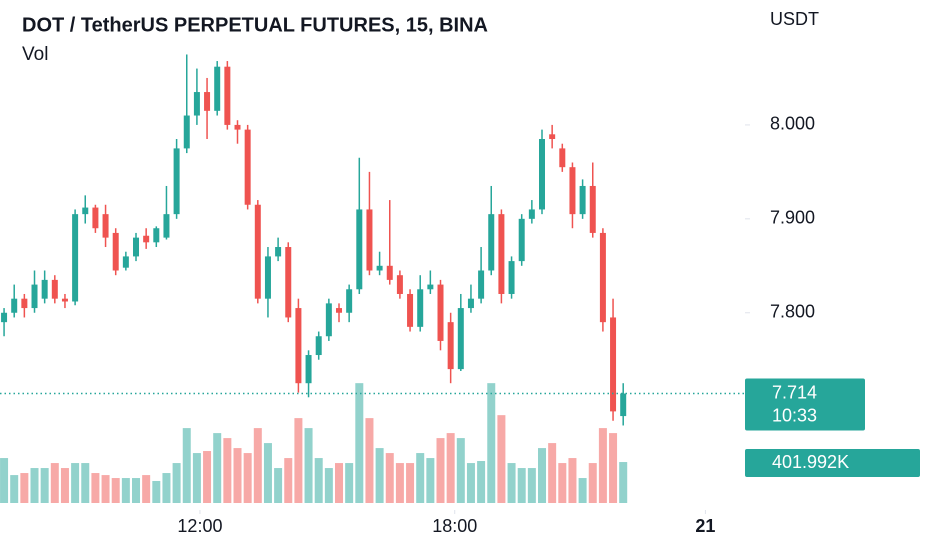  What do you see at coordinates (199, 526) in the screenshot?
I see `x-tick-label: 12:00` at bounding box center [199, 526].